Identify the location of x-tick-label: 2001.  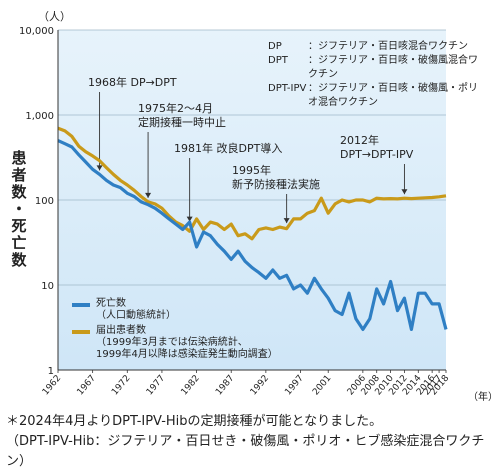
(322, 386).